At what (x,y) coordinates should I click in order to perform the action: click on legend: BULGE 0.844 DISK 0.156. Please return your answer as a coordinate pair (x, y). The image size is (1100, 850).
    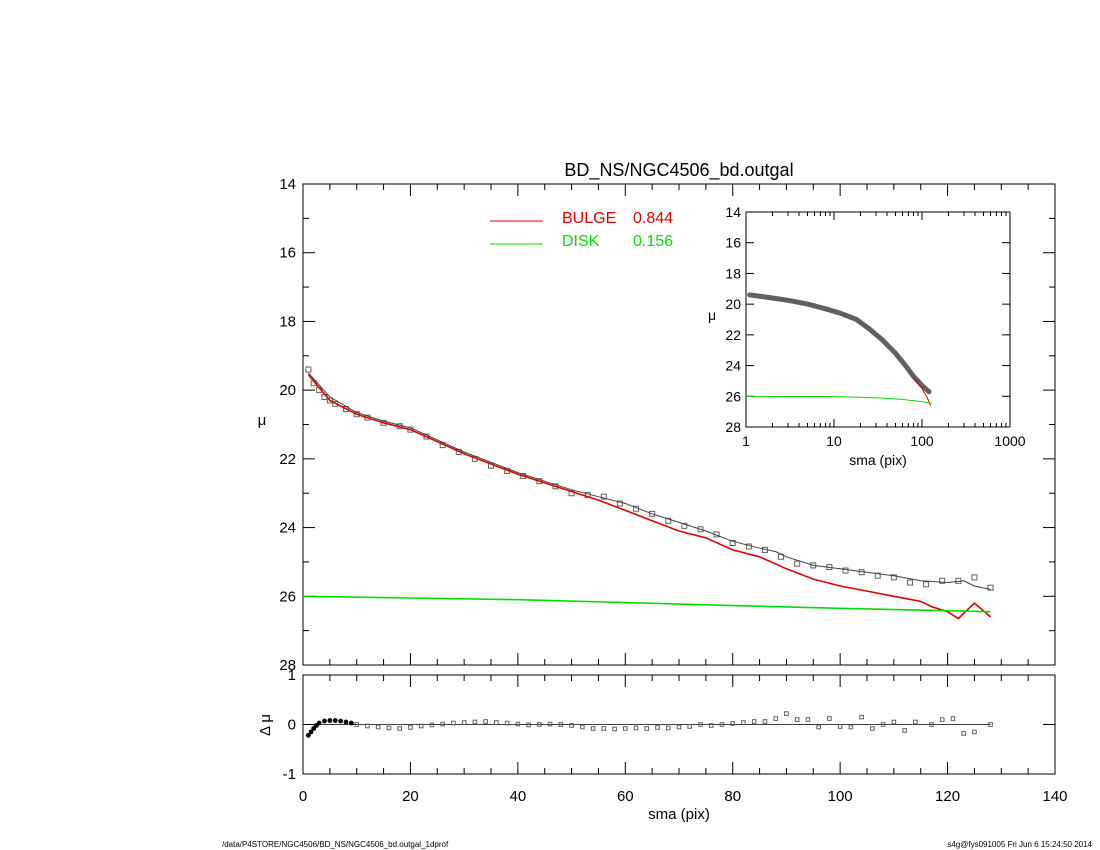
    Looking at the image, I should click on (581, 230).